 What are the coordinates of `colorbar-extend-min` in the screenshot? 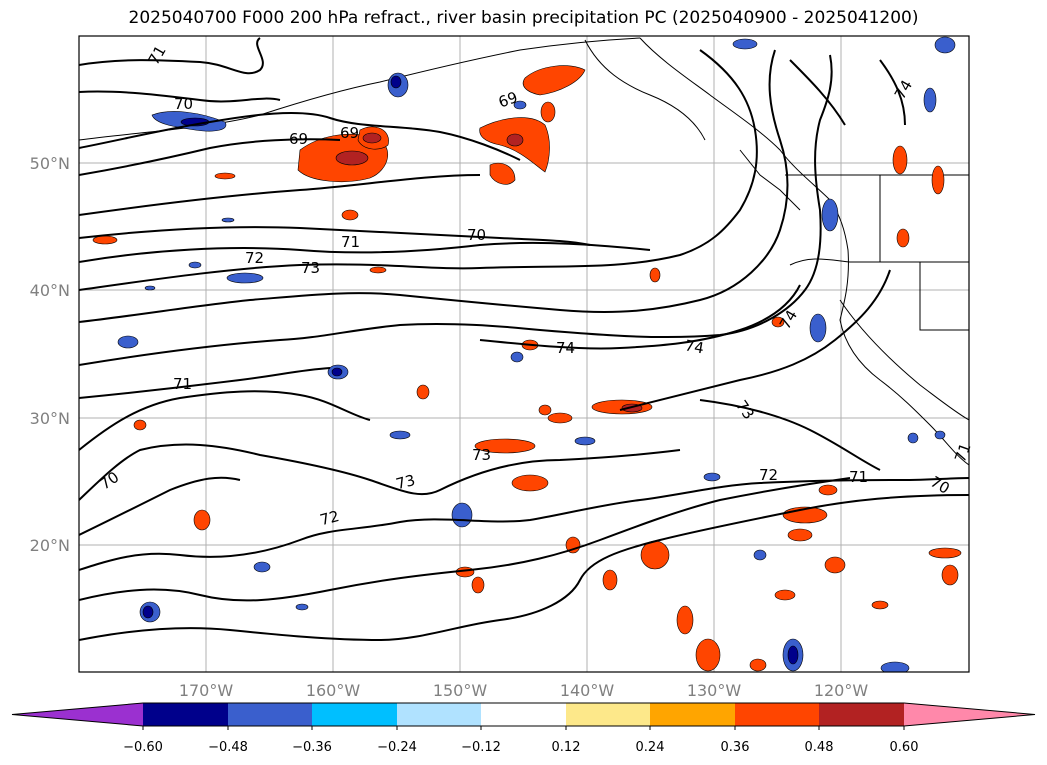 It's located at (77, 714).